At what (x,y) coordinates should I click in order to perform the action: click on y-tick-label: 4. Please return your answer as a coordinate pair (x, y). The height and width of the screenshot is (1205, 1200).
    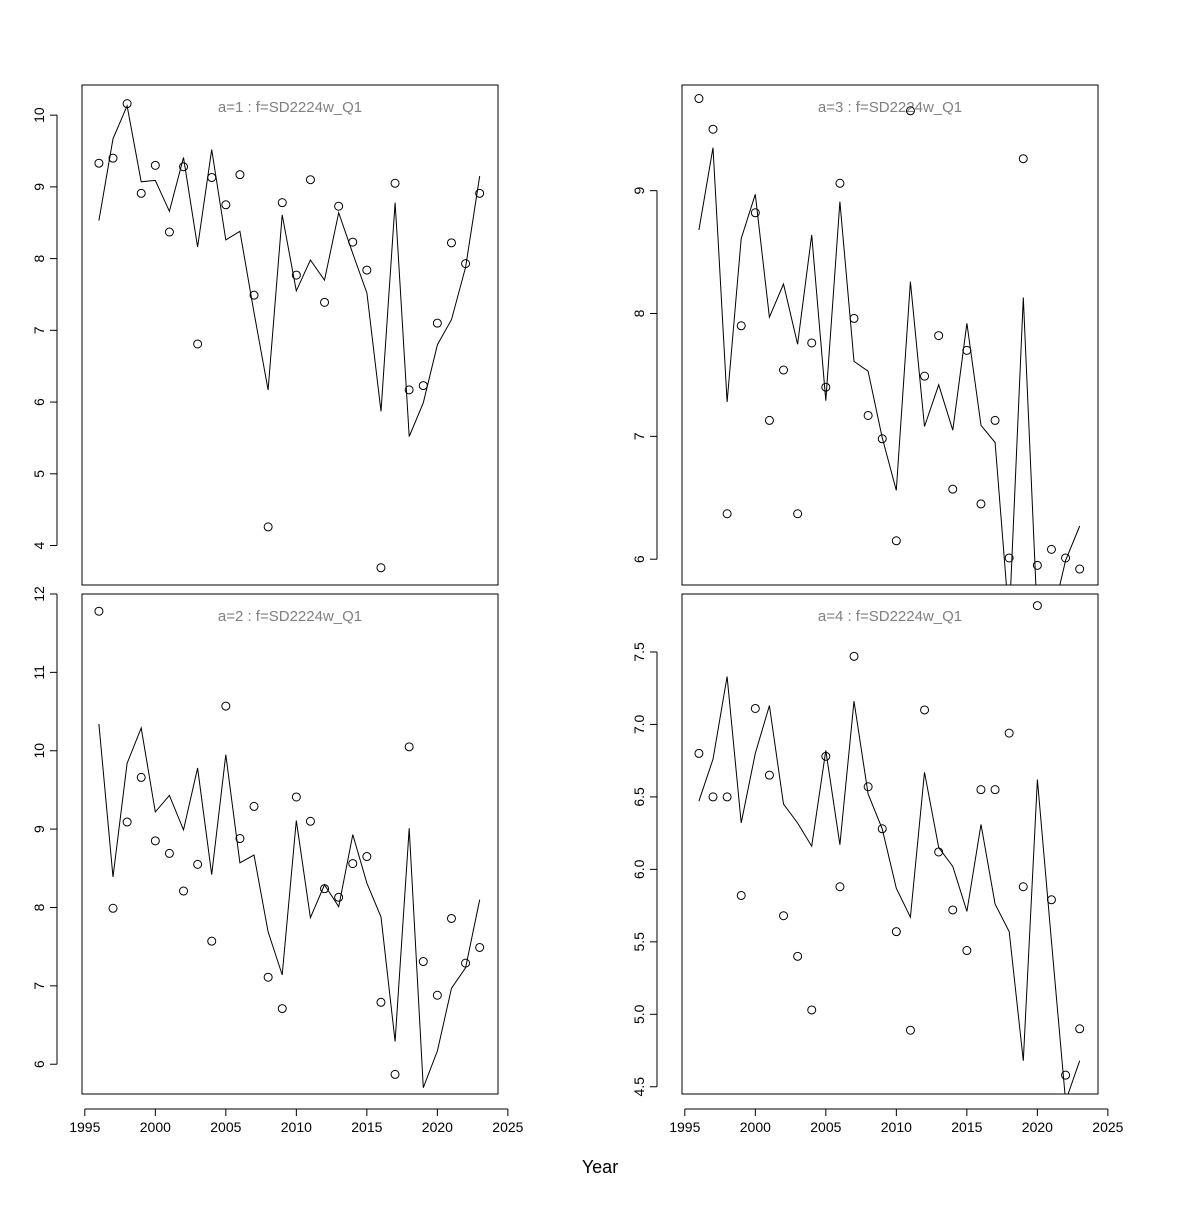
    Looking at the image, I should click on (39, 545).